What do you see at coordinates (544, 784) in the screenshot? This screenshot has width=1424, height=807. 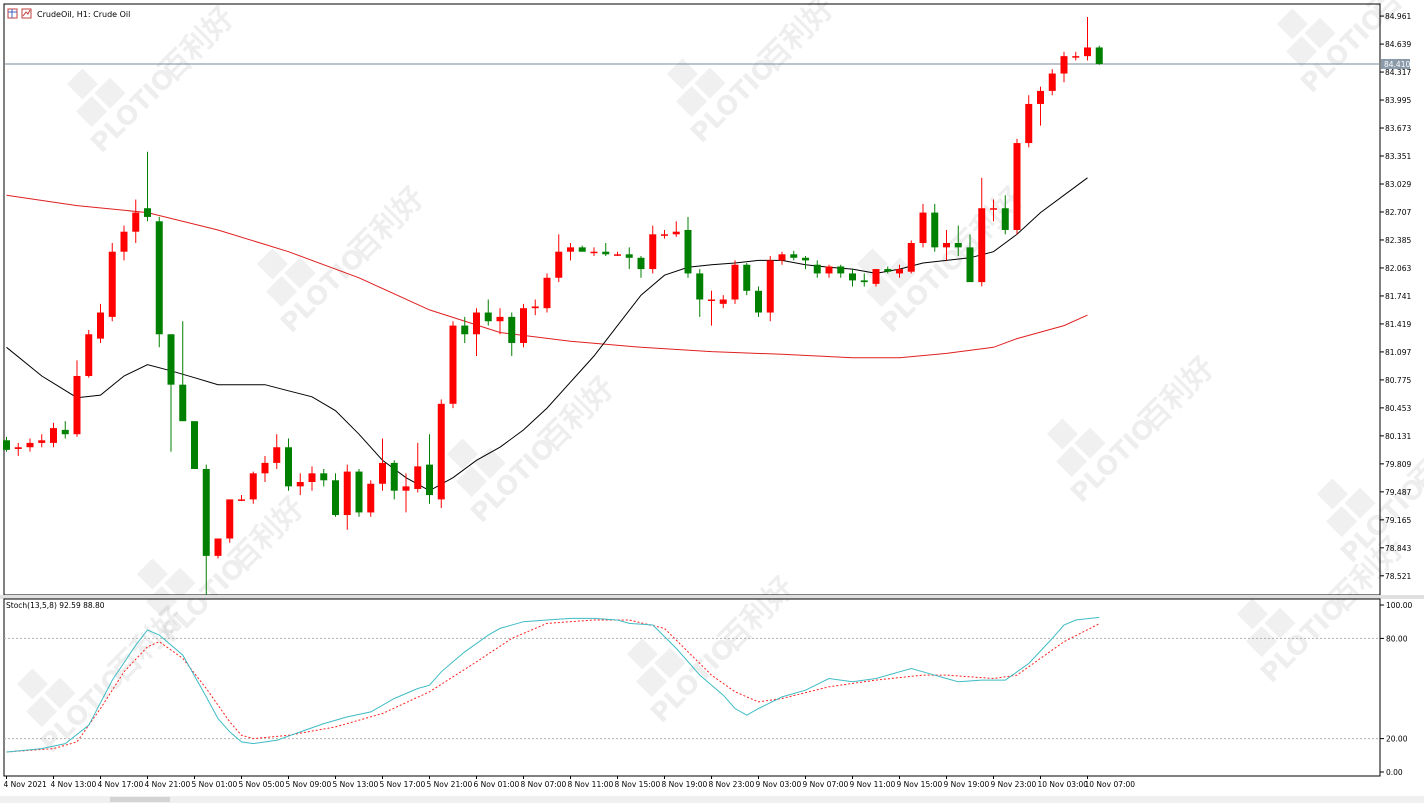 I see `time-tick-label: 8 Nov 07:00` at bounding box center [544, 784].